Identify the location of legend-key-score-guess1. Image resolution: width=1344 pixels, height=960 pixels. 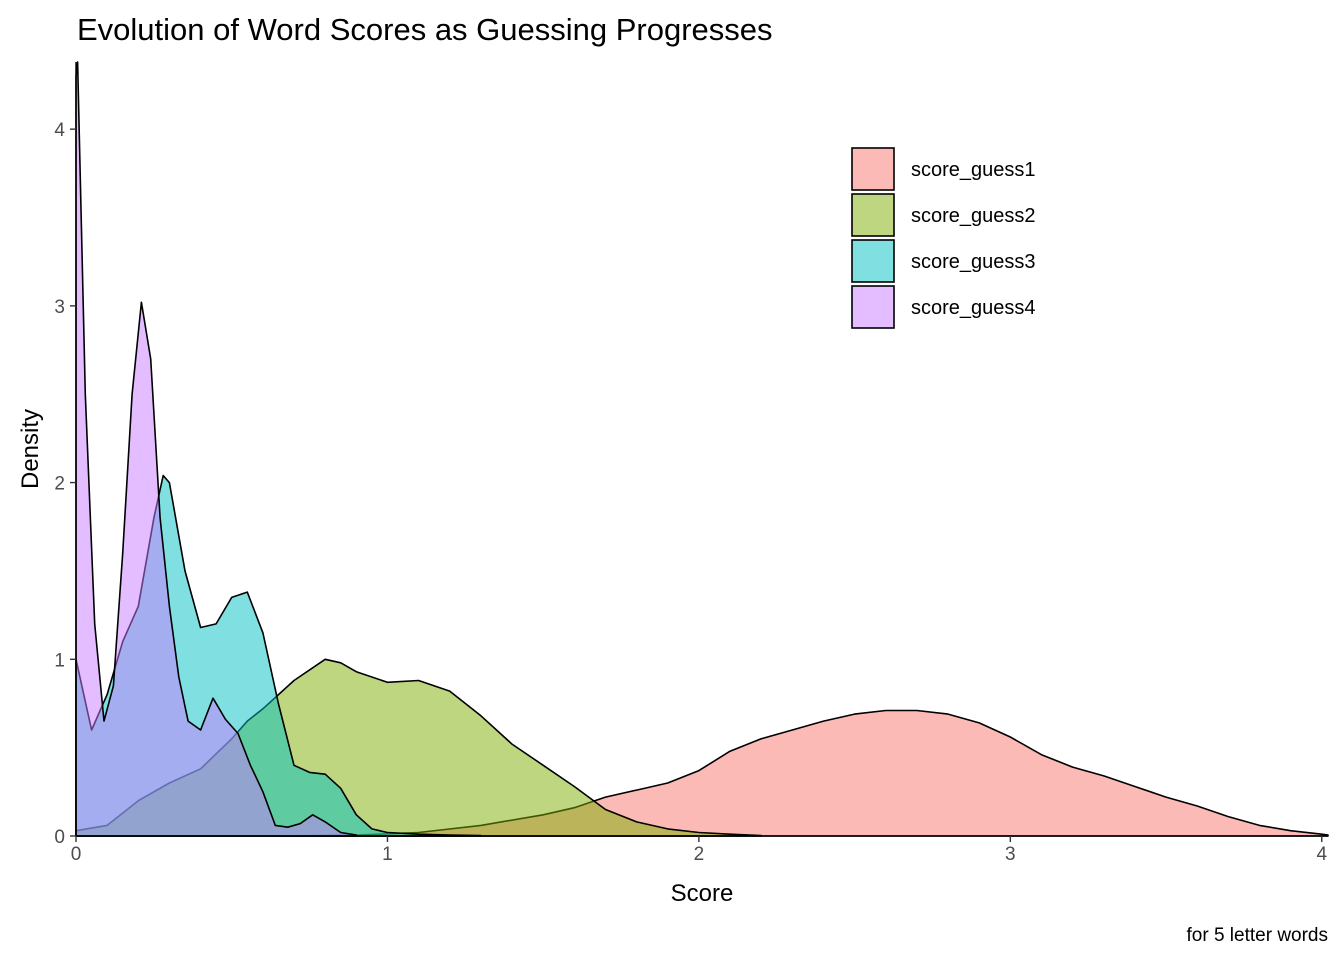
(873, 169).